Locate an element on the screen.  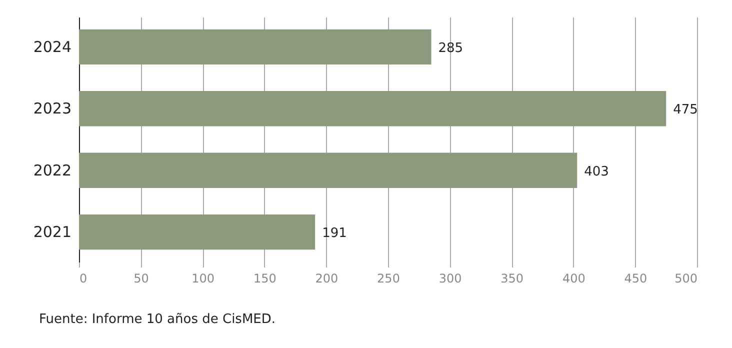
data-label: 475 is located at coordinates (685, 110).